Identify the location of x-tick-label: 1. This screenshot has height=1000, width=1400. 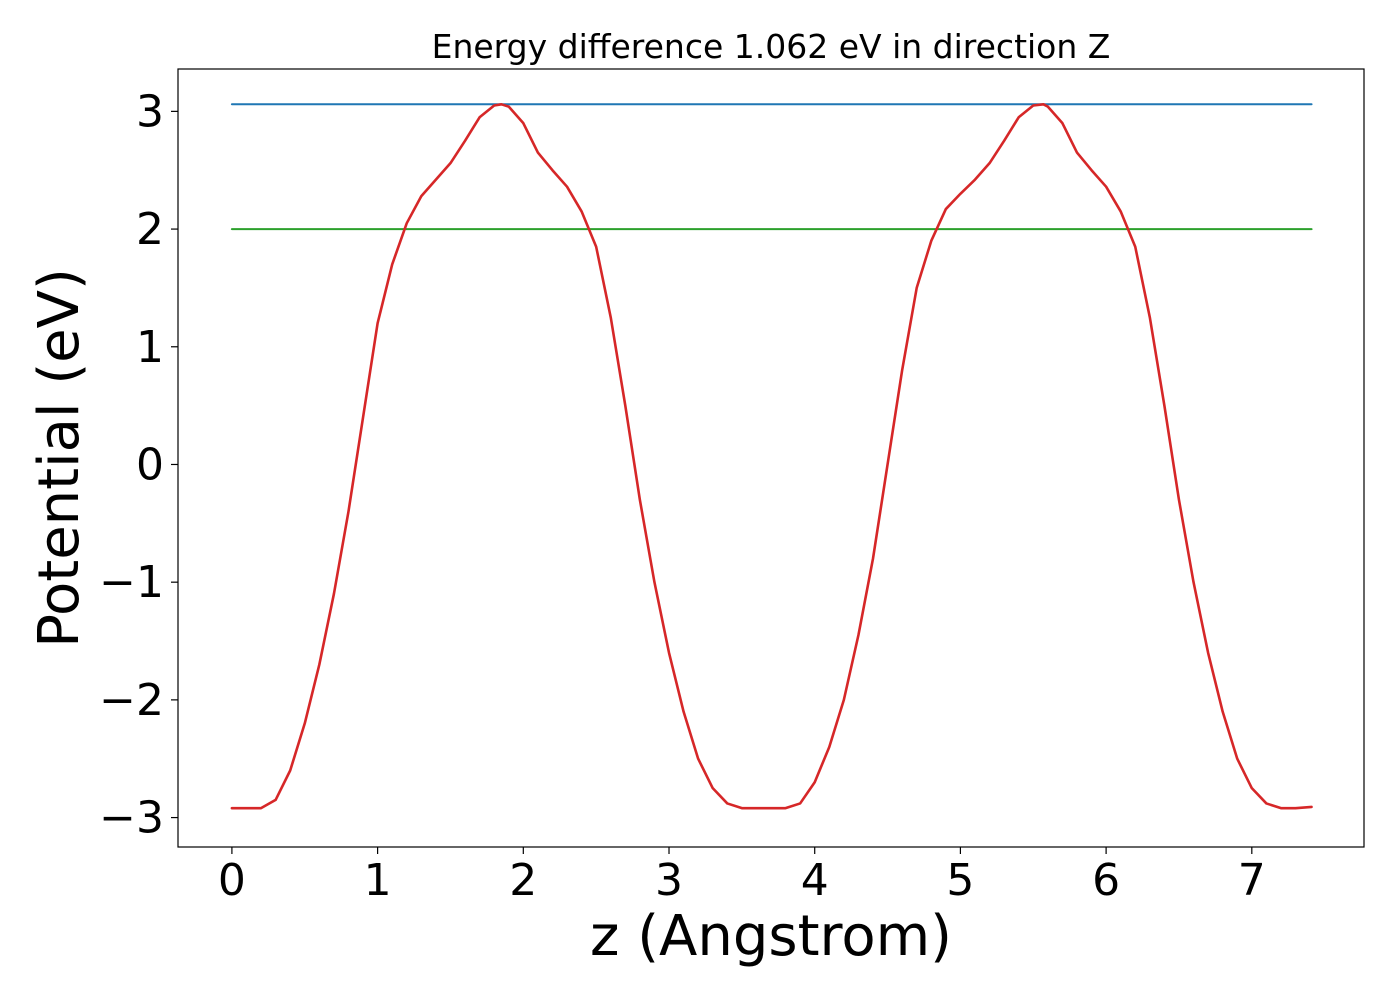
(378, 880).